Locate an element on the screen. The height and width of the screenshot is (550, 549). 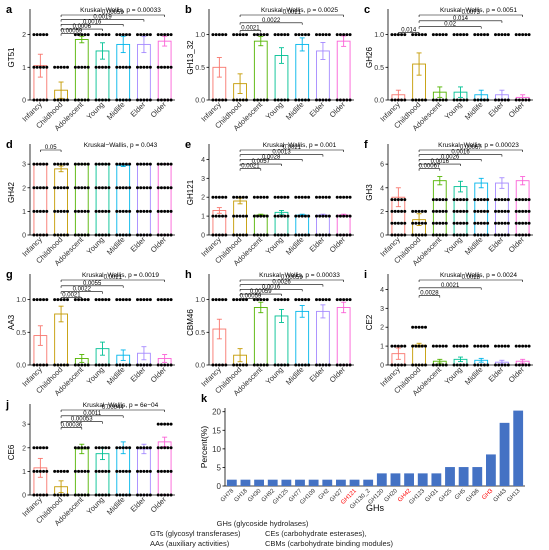
x-tick-label: GH18 is located at coordinates (242, 496).